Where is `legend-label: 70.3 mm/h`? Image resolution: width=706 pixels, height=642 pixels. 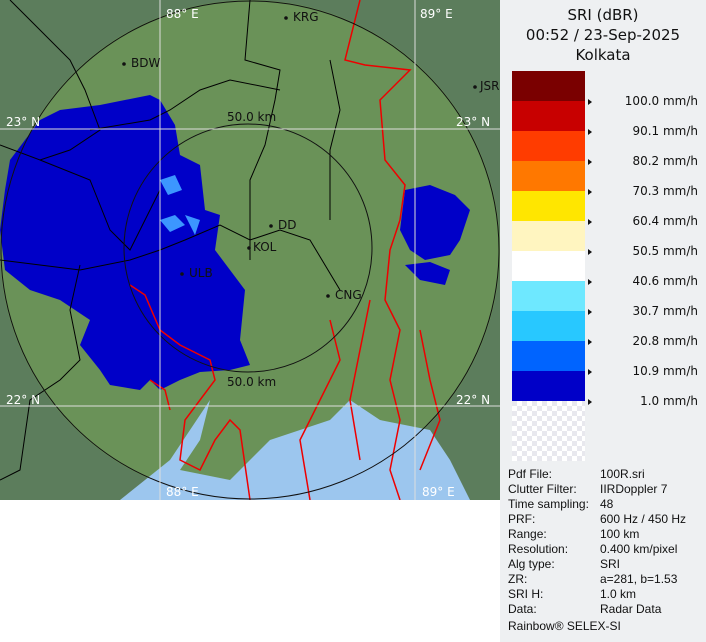 legend-label: 70.3 mm/h is located at coordinates (647, 191).